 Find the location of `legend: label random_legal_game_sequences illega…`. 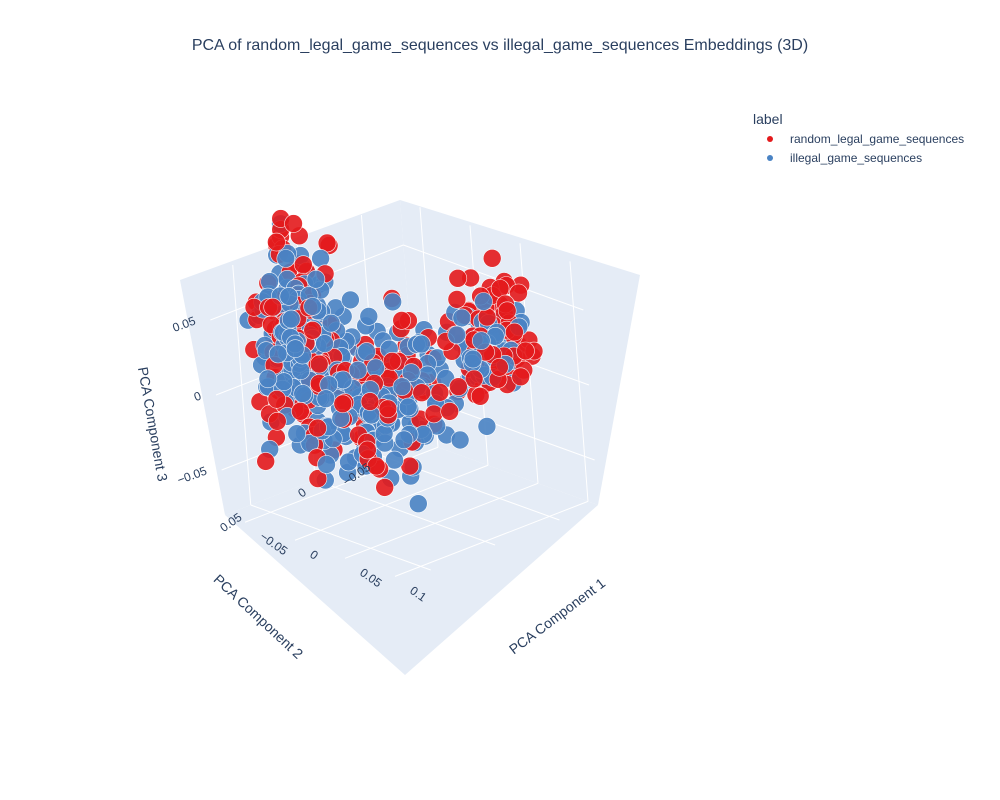

legend: label random_legal_game_sequences illega… is located at coordinates (858, 138).